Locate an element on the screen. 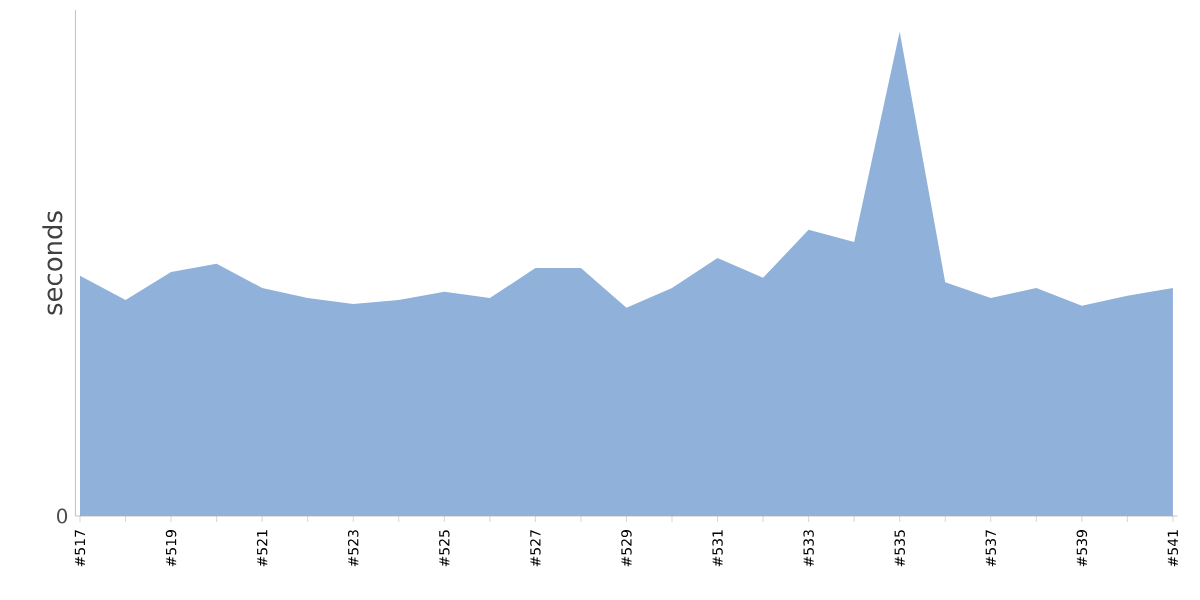 Image resolution: width=1200 pixels, height=600 pixels. y-axis-title: seconds is located at coordinates (52, 263).